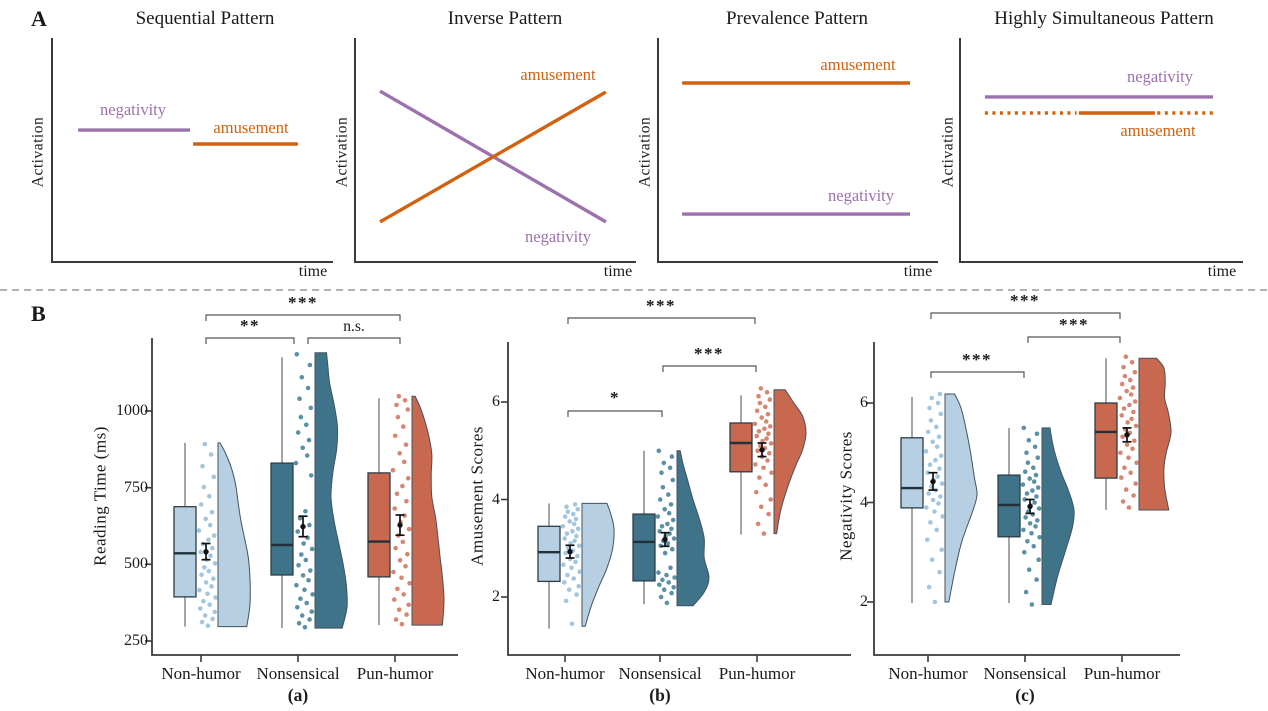 The height and width of the screenshot is (711, 1268). What do you see at coordinates (918, 271) in the screenshot?
I see `x-axis-label-time-3: time` at bounding box center [918, 271].